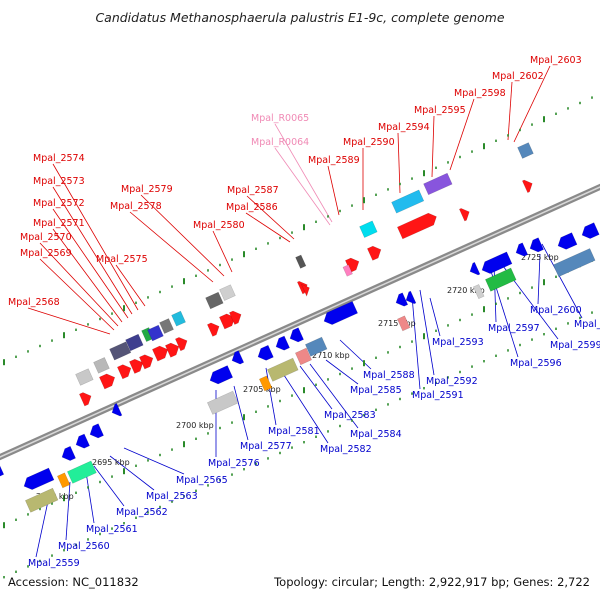 Image resolution: width=600 pixels, height=600 pixels. What do you see at coordinates (84, 546) in the screenshot?
I see `reverse-gene-label: Mpal_2560` at bounding box center [84, 546].